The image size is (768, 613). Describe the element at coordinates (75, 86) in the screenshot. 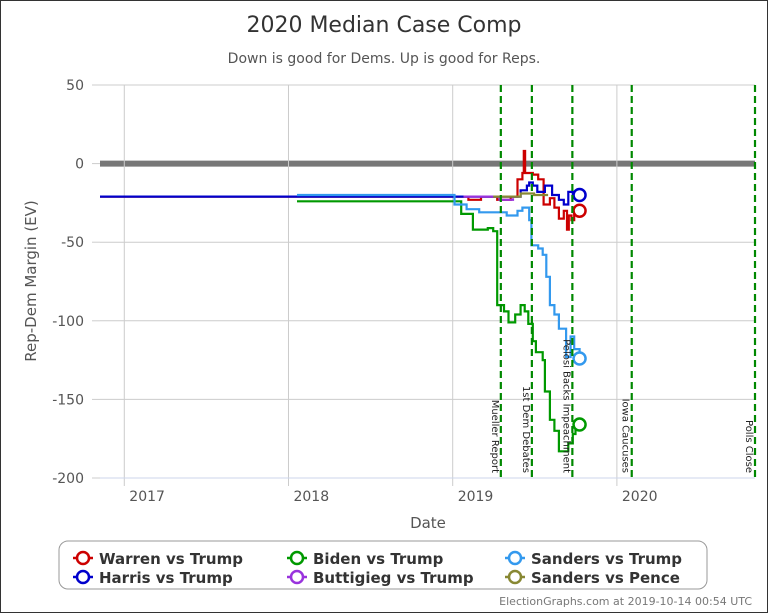

I see `y-tick-label: 50` at that location.